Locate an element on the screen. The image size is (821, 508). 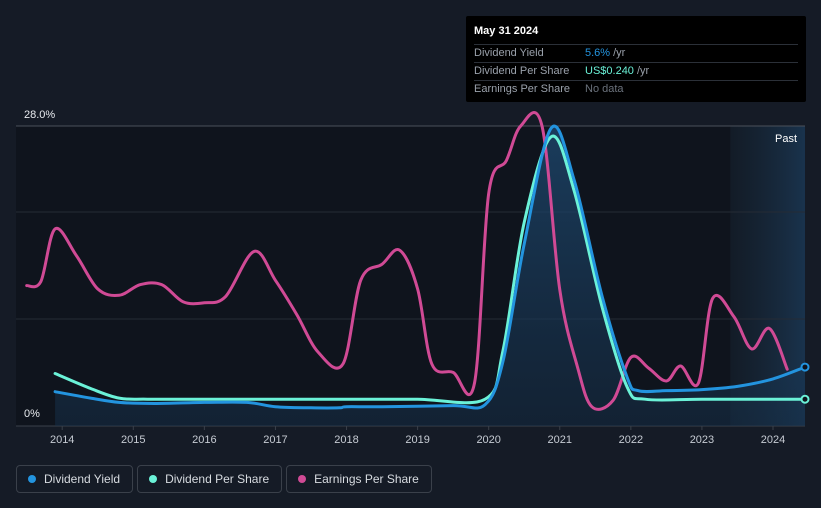
past-label: Past is located at coordinates (786, 139).